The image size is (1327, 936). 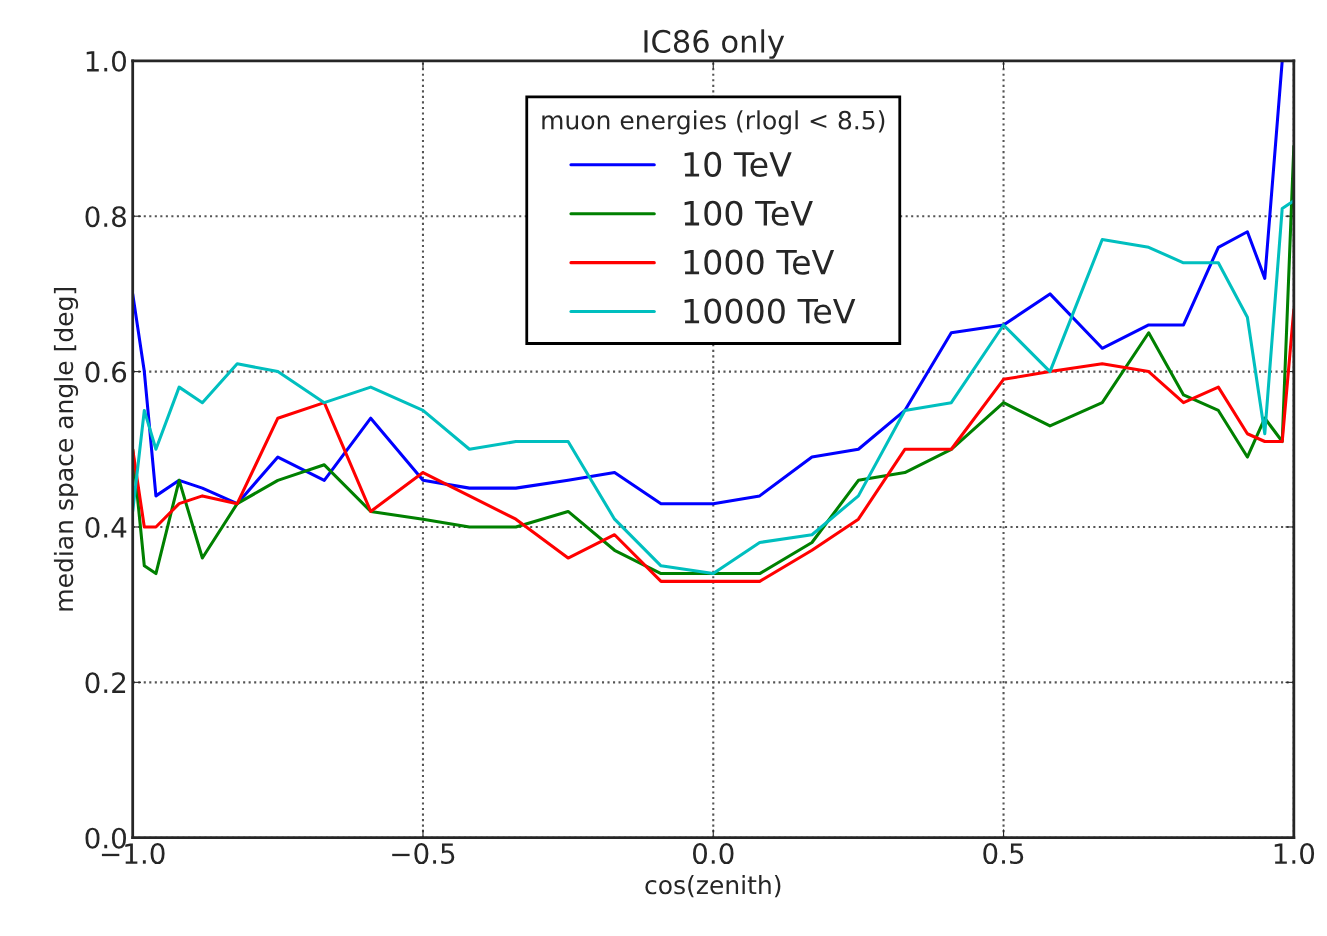 What do you see at coordinates (770, 311) in the screenshot?
I see `legend-label: 10000 TeV` at bounding box center [770, 311].